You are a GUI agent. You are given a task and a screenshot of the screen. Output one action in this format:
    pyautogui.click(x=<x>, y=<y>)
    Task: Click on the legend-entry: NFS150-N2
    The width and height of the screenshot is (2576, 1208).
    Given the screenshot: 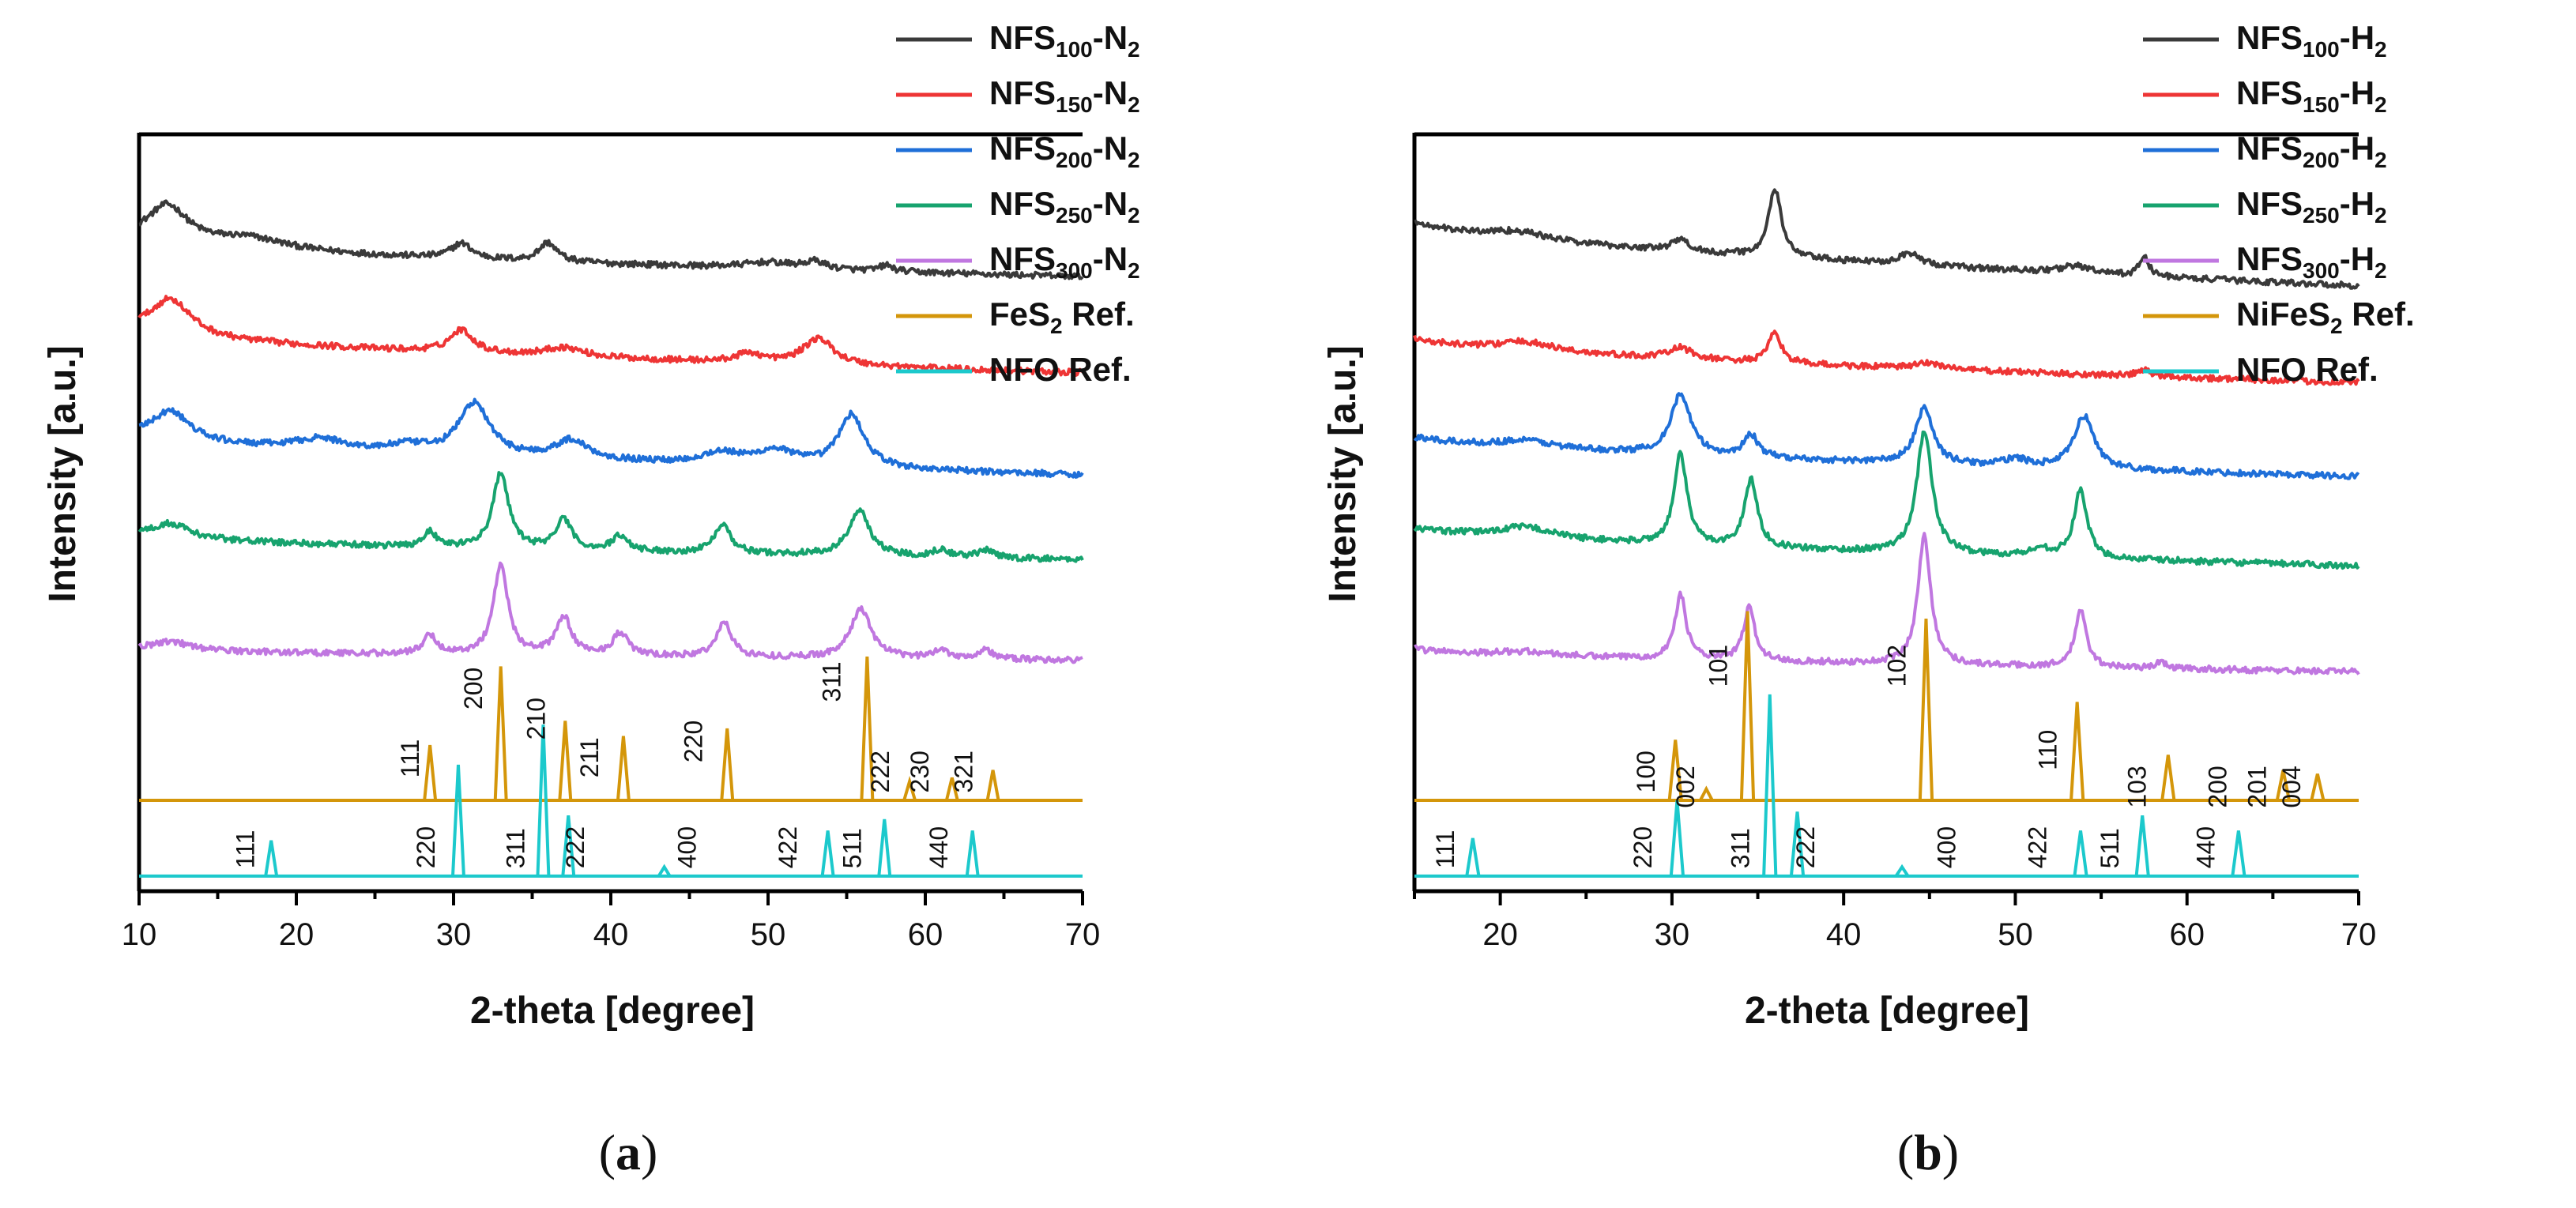 What is the action you would take?
    pyautogui.click(x=1064, y=95)
    